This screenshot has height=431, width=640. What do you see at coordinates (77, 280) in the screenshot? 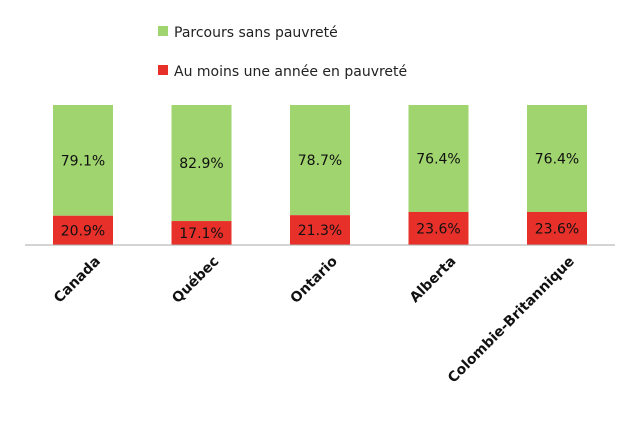
I see `x-tick-label-canada: Canada` at bounding box center [77, 280].